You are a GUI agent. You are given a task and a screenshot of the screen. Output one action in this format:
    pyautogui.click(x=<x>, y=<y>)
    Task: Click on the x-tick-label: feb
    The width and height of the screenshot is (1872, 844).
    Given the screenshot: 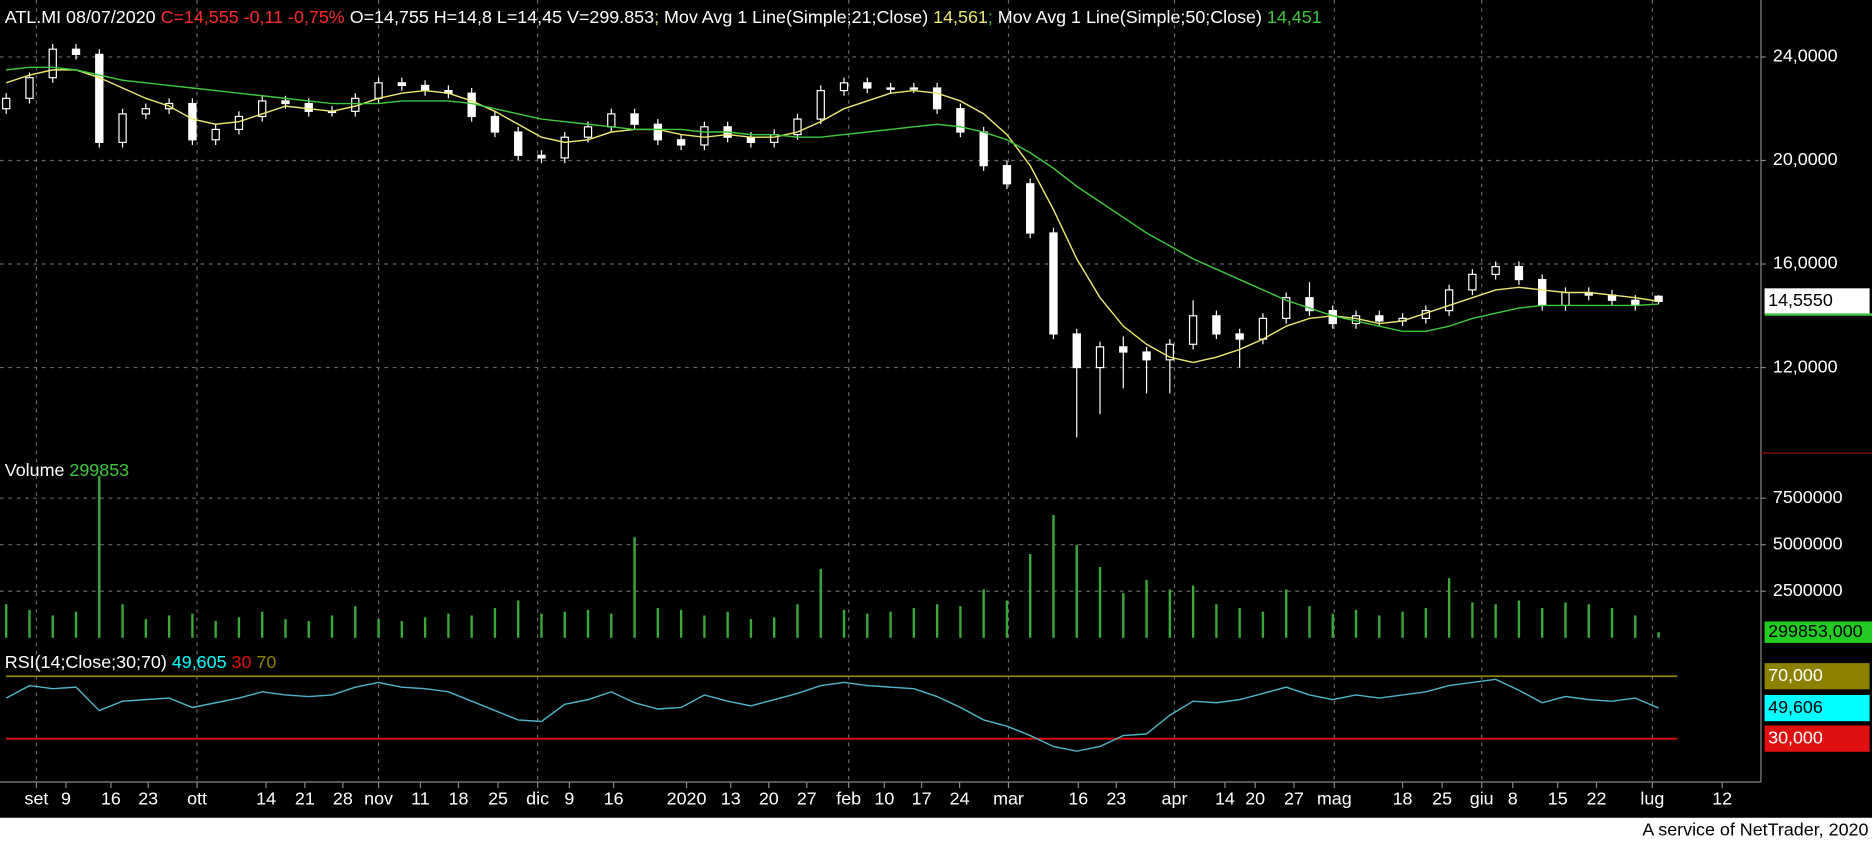 What is the action you would take?
    pyautogui.click(x=848, y=799)
    